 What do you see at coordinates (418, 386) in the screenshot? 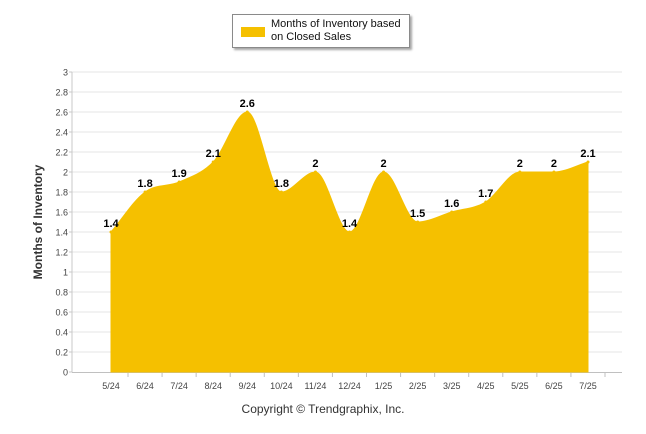
I see `x-tick-label: 2/25` at bounding box center [418, 386].